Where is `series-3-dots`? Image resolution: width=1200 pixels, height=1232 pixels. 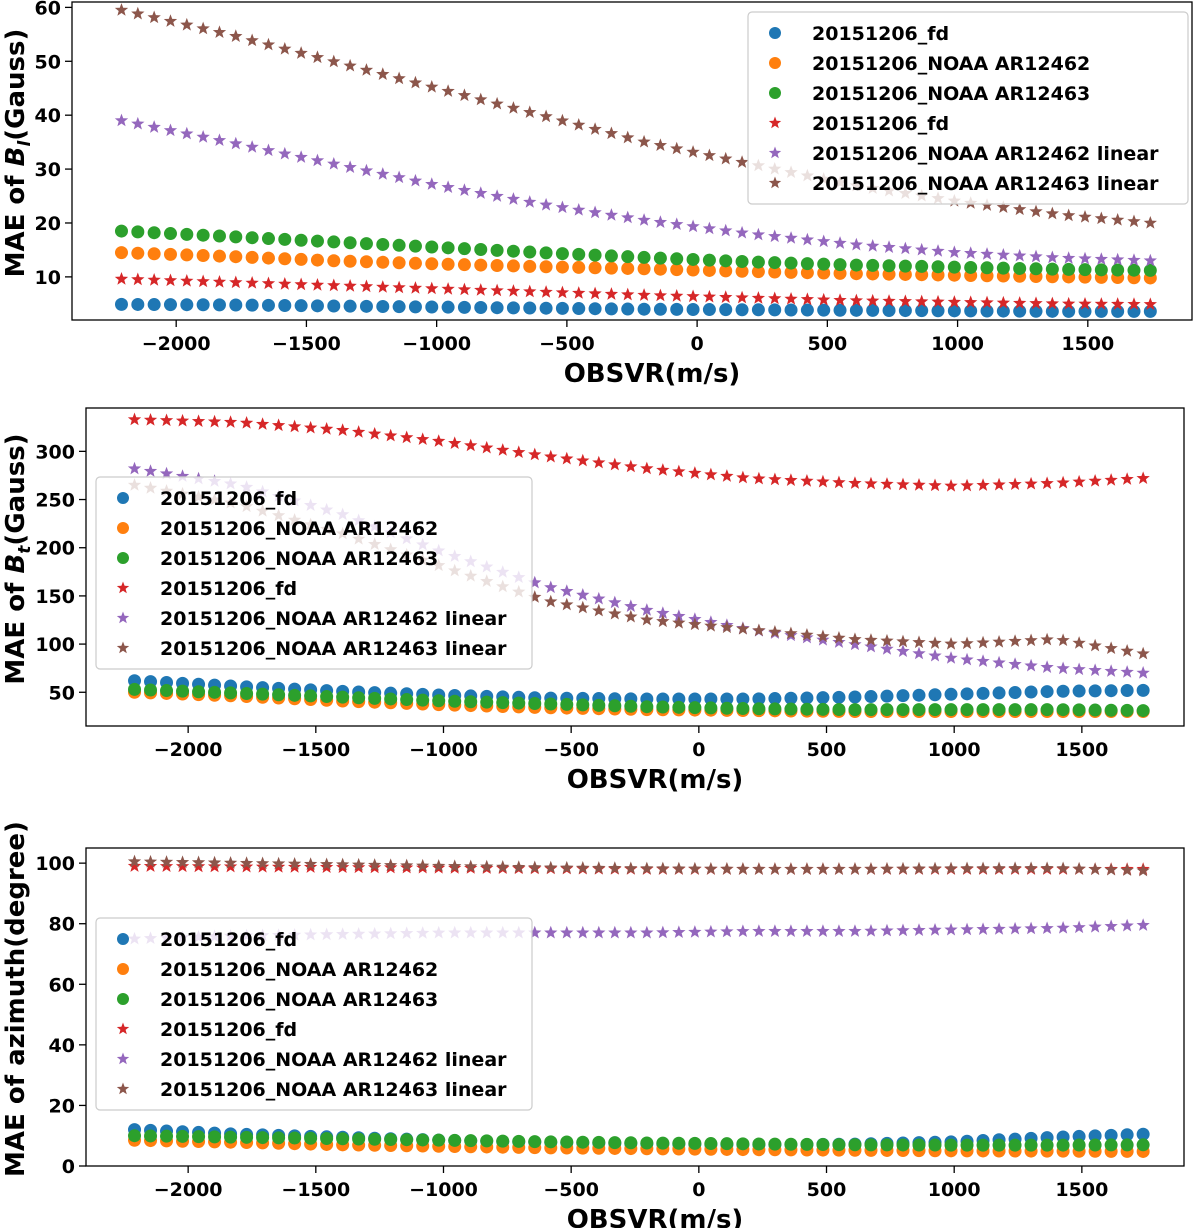
series-3-dots is located at coordinates (639, 700).